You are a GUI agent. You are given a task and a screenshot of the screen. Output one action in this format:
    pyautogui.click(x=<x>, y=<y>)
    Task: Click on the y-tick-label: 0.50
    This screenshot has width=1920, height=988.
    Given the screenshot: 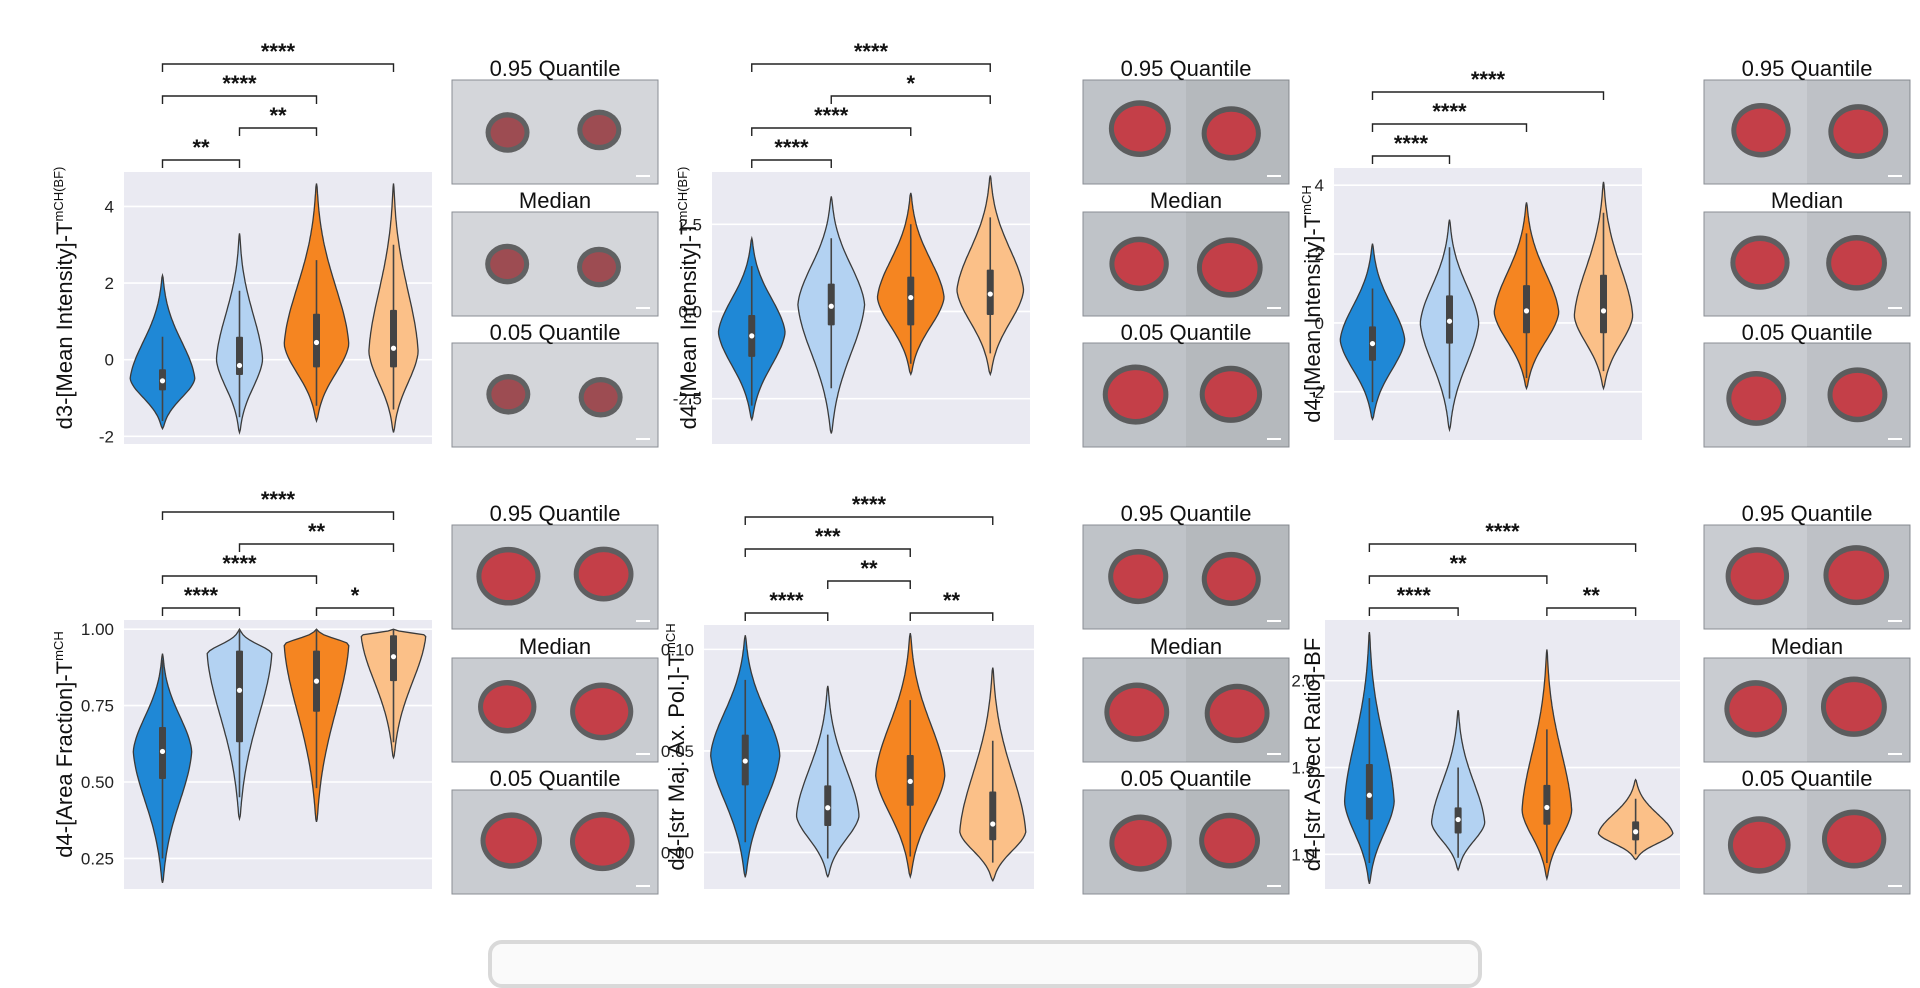 What is the action you would take?
    pyautogui.click(x=97, y=782)
    